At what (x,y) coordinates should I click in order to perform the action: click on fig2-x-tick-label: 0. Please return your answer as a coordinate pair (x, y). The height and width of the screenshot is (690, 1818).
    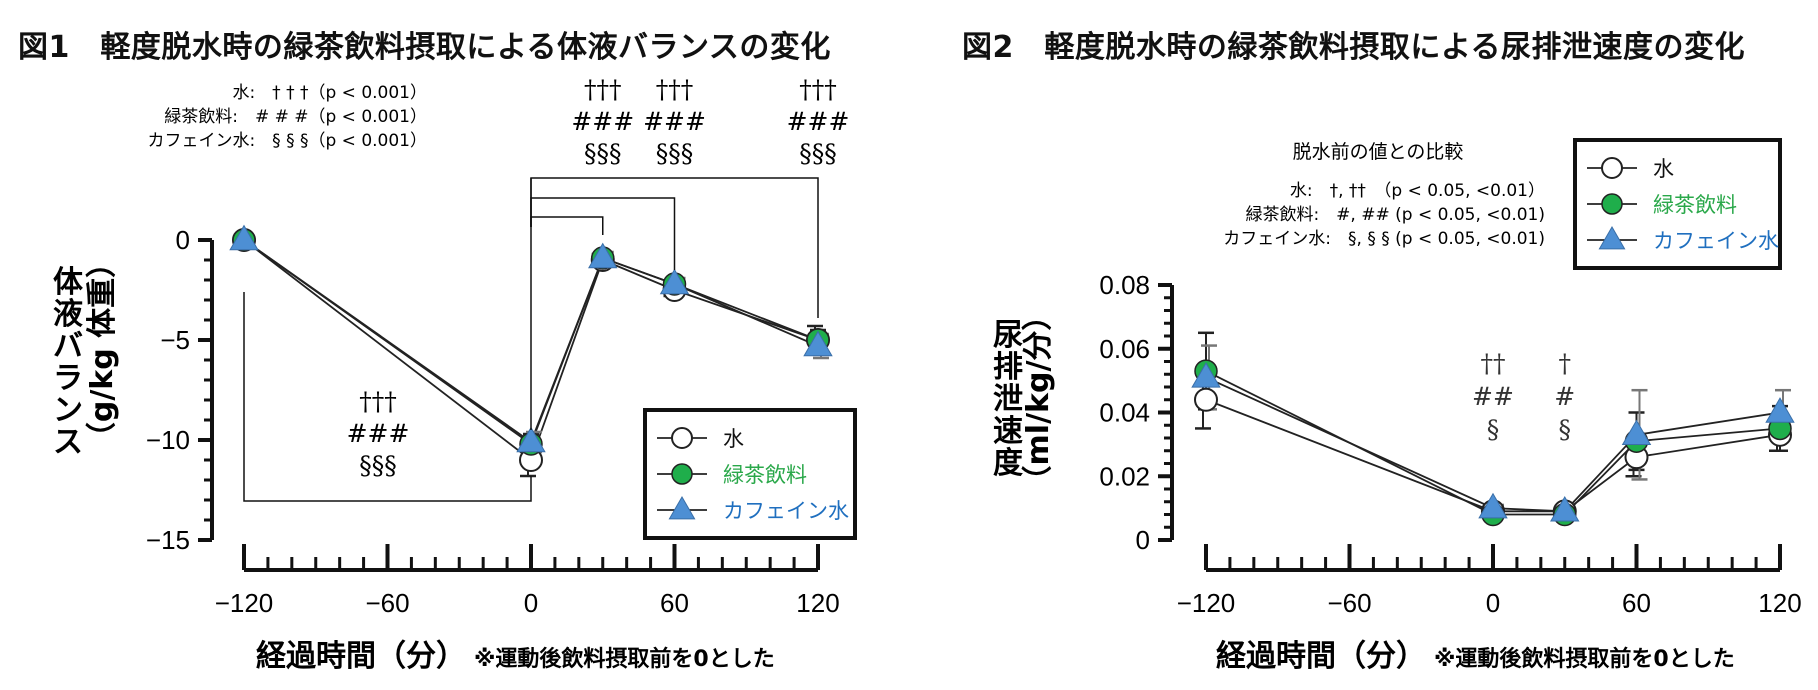
    Looking at the image, I should click on (1493, 603).